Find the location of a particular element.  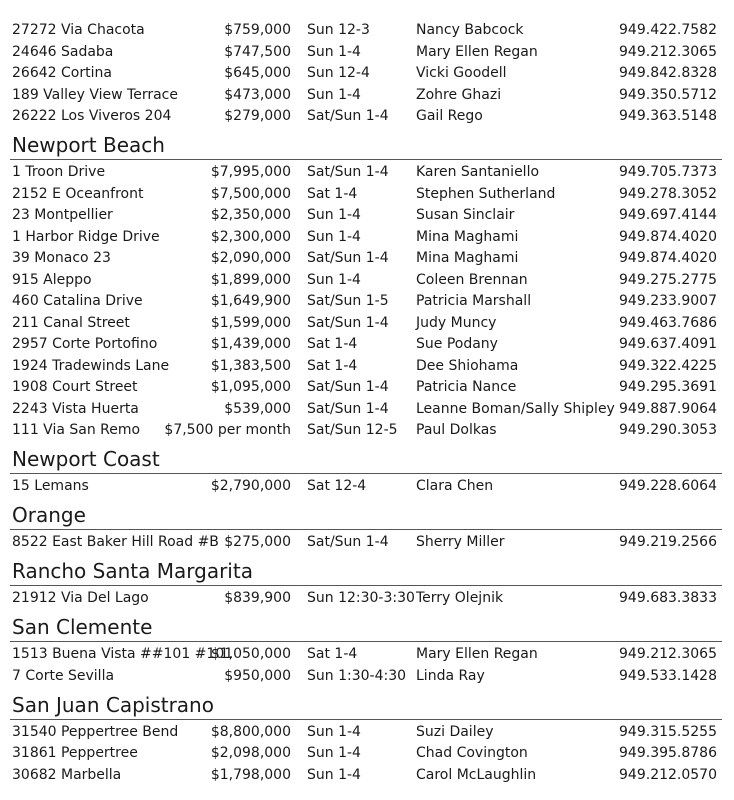

phone: 949.463.7686 is located at coordinates (668, 322).